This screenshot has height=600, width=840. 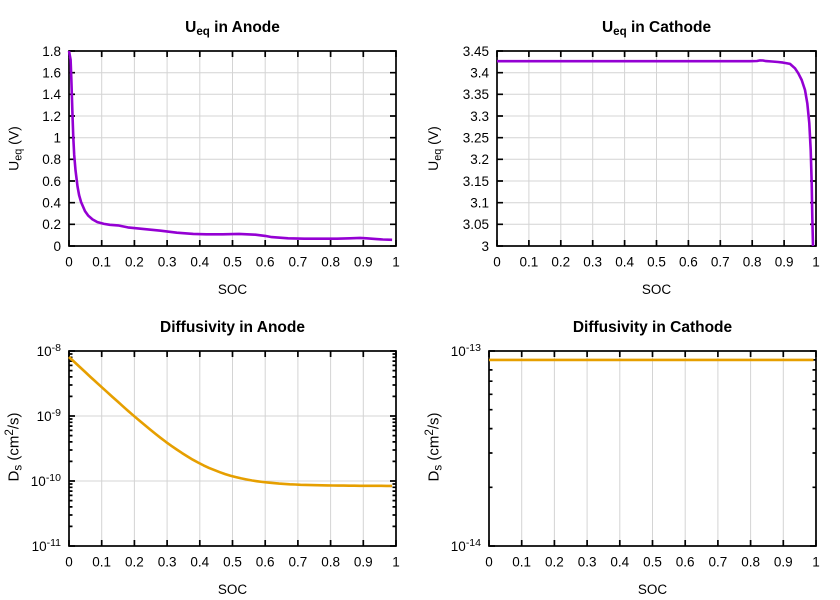 What do you see at coordinates (476, 224) in the screenshot?
I see `svg-text: 3.05` at bounding box center [476, 224].